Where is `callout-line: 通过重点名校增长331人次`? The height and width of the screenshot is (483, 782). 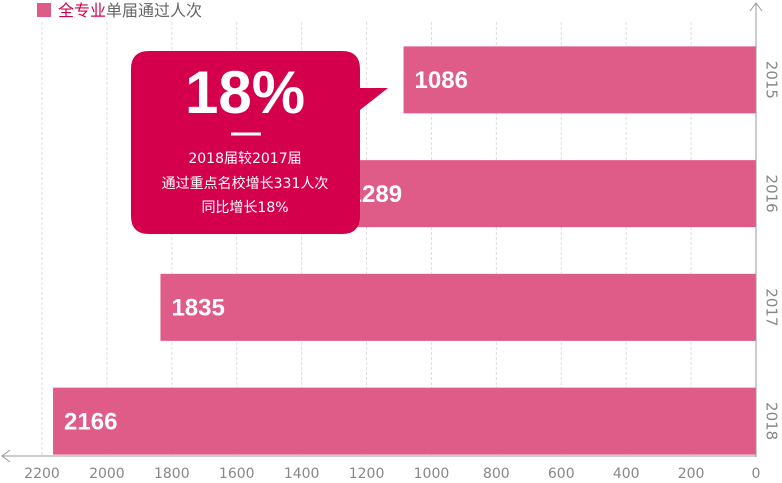
callout-line: 通过重点名校增长331人次 is located at coordinates (245, 183).